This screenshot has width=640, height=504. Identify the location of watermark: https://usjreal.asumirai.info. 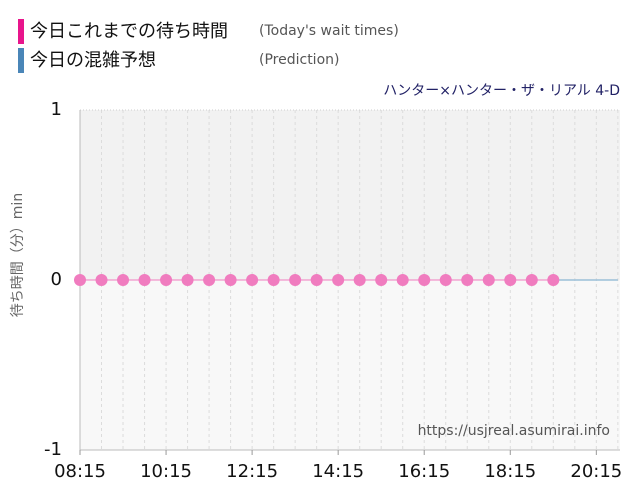
(514, 431).